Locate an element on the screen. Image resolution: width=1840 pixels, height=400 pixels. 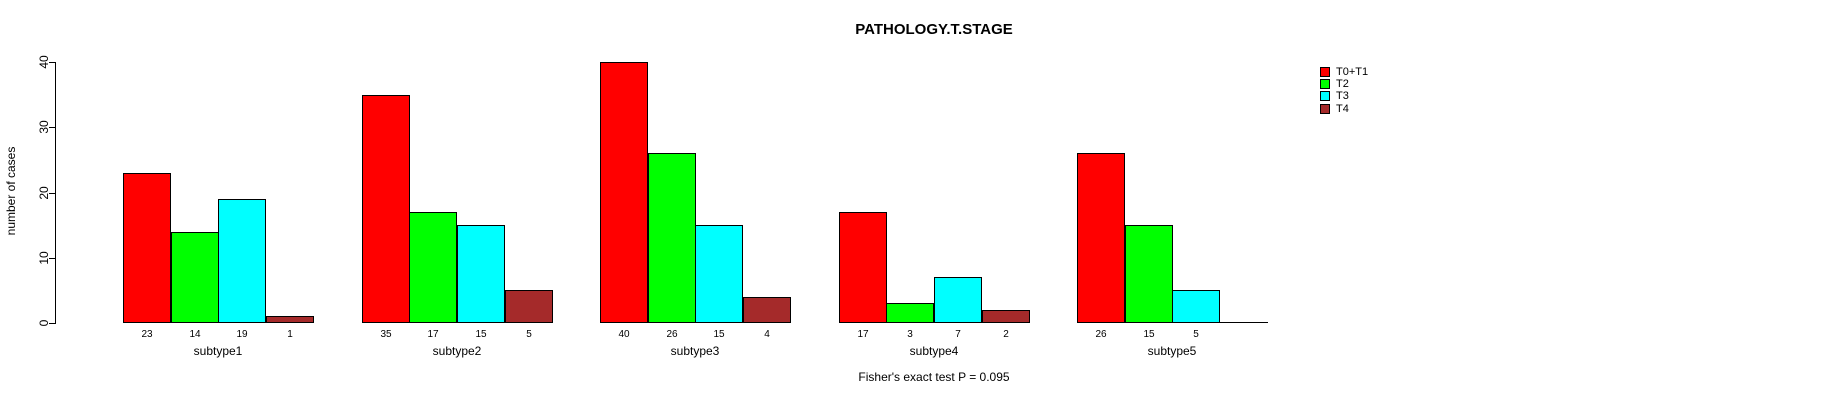
legend-item-t0-t1: T0+T1 is located at coordinates (1344, 72).